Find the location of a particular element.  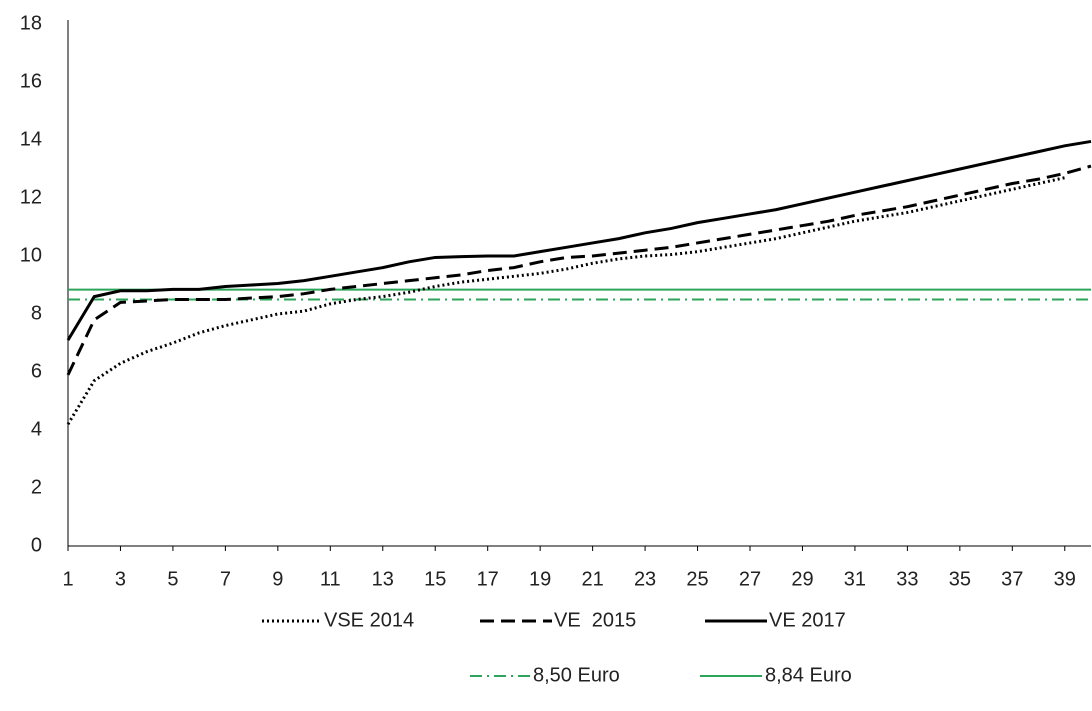

y-tick-label: 12 is located at coordinates (31, 197).